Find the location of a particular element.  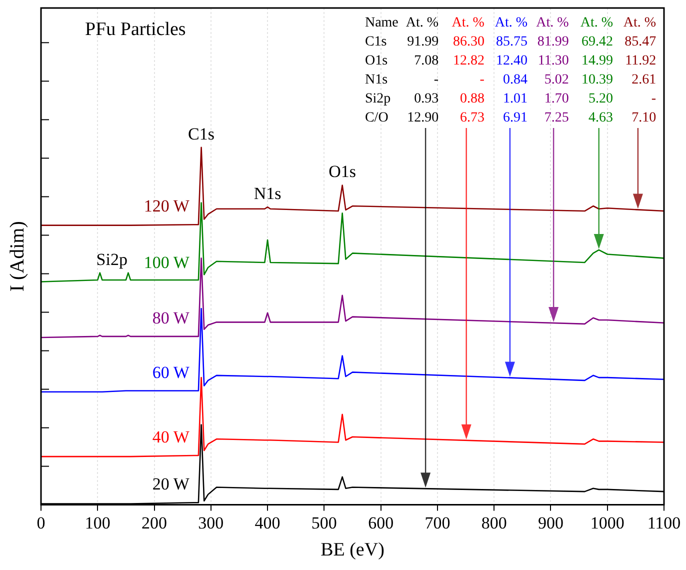

text: 81.99 is located at coordinates (553, 42).